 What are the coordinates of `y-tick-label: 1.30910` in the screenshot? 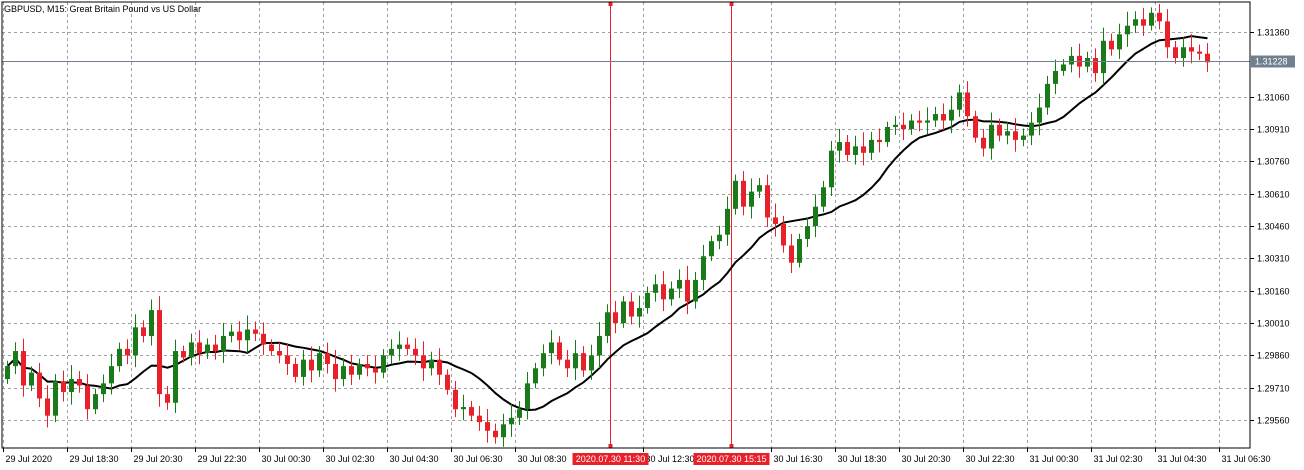 It's located at (1273, 130).